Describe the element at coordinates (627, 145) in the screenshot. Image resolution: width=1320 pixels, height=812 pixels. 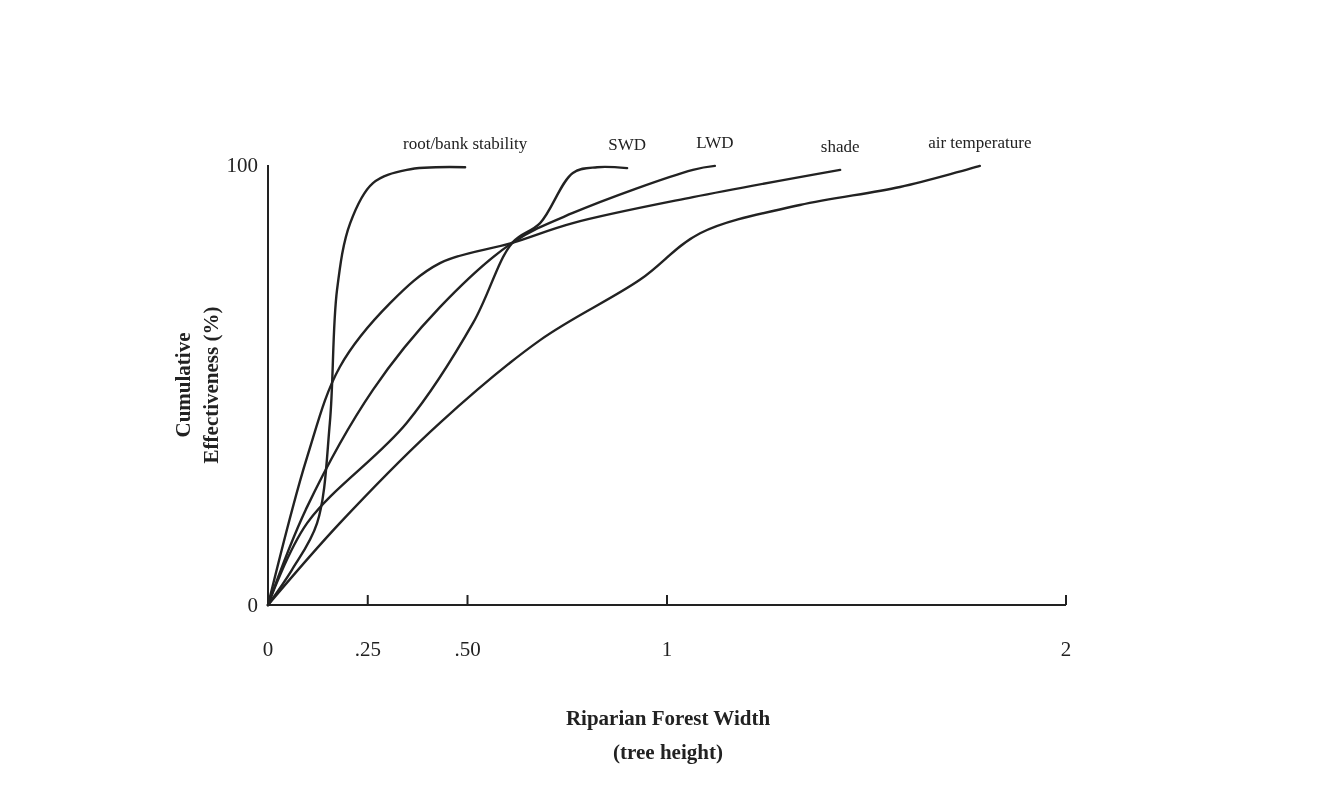
I see `series-label: SWD` at that location.